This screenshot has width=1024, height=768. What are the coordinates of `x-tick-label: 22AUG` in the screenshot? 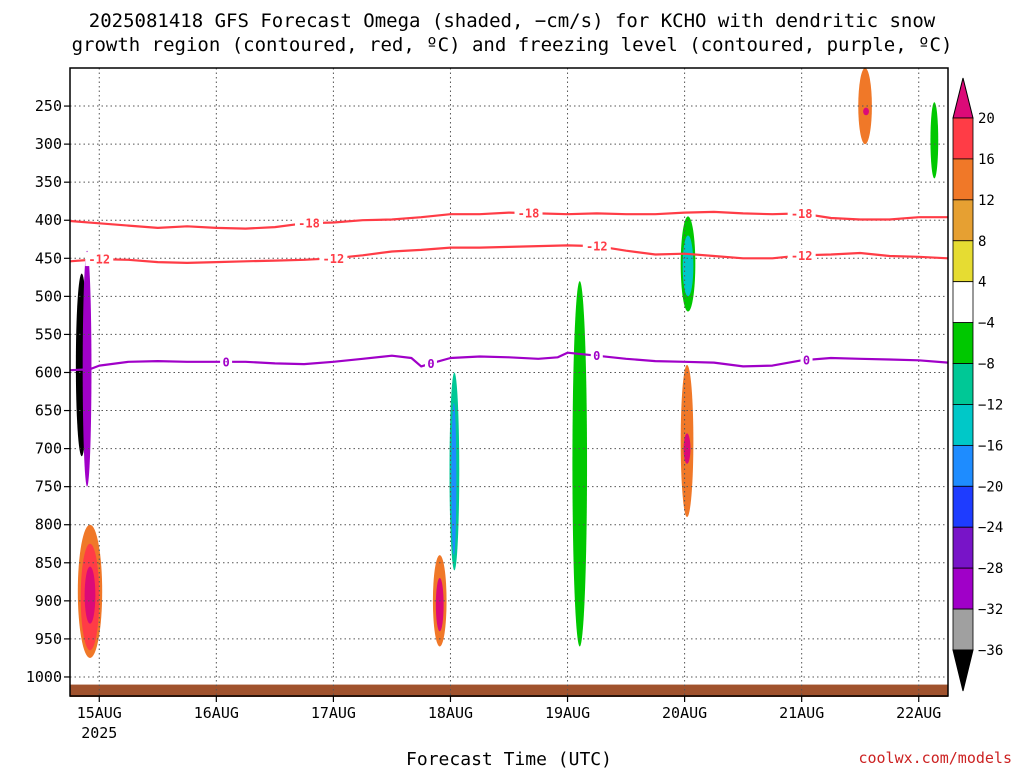 It's located at (918, 713).